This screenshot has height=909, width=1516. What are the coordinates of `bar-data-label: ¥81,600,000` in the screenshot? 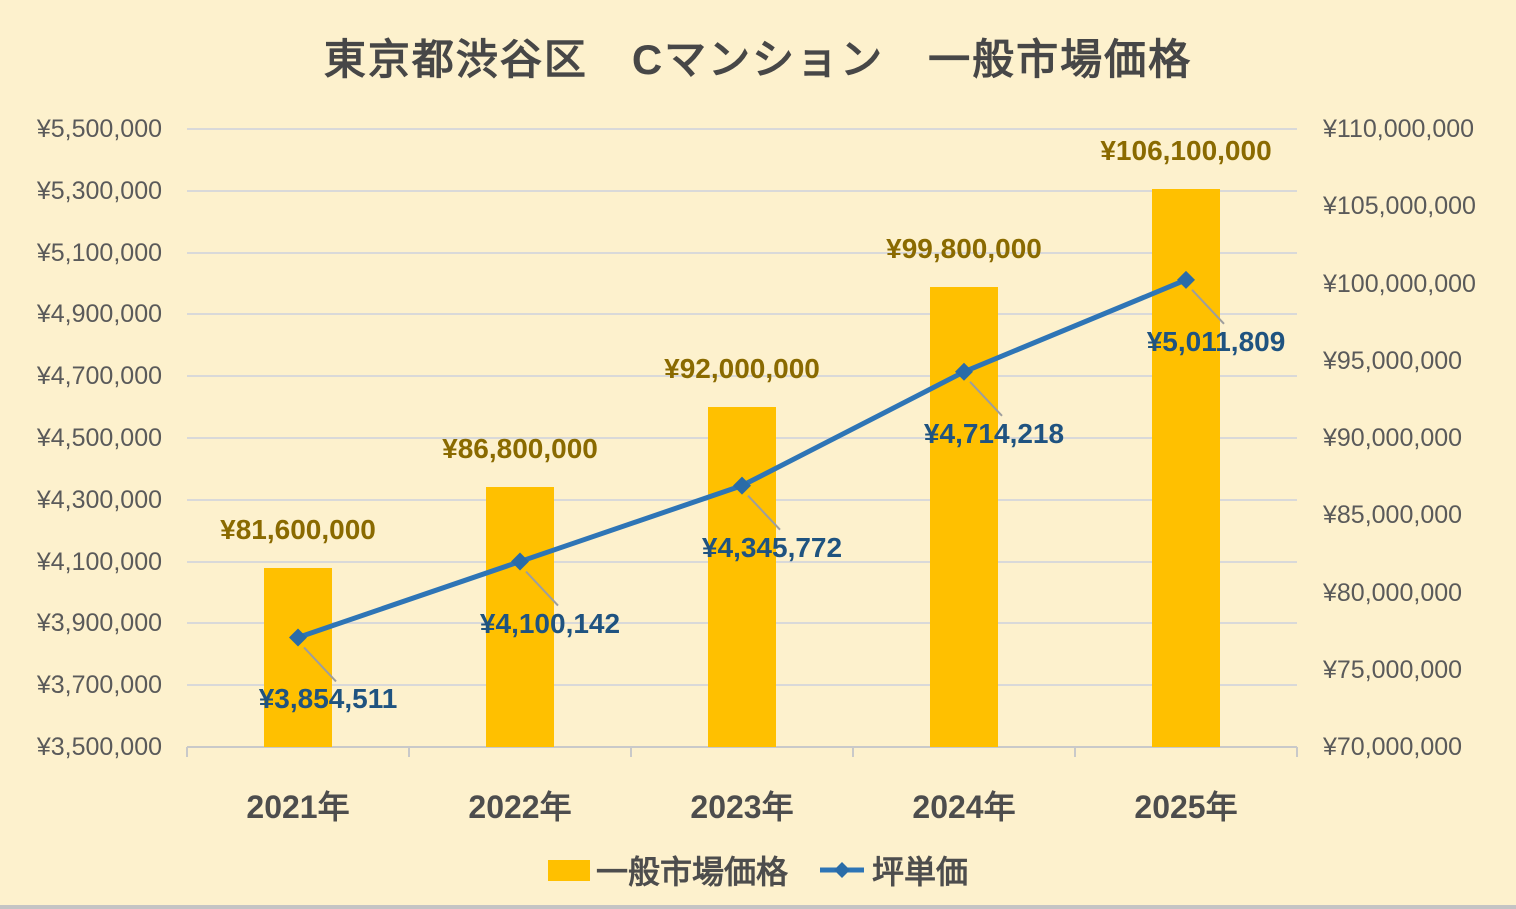 It's located at (298, 529).